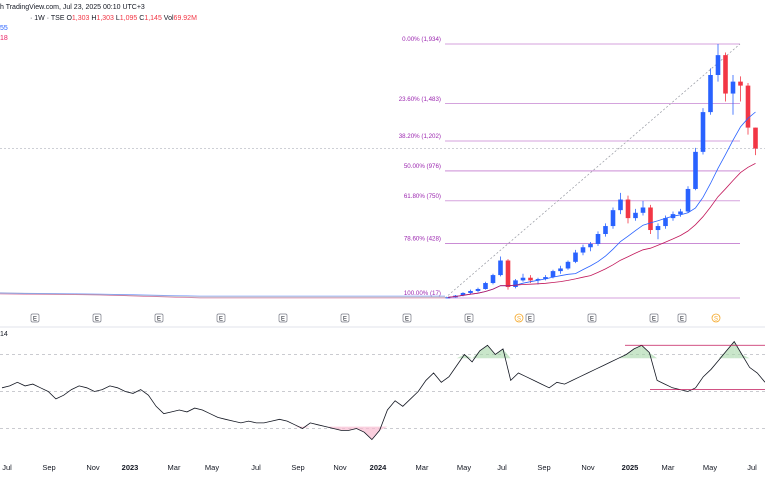  Describe the element at coordinates (422, 239) in the screenshot. I see `fib-label-5: 78.60% (428)` at that location.